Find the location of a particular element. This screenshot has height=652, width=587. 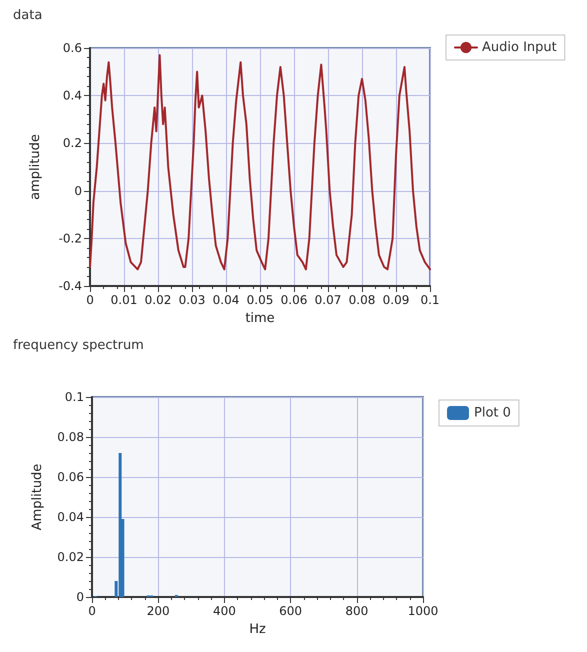

chart-title: data is located at coordinates (27, 15).